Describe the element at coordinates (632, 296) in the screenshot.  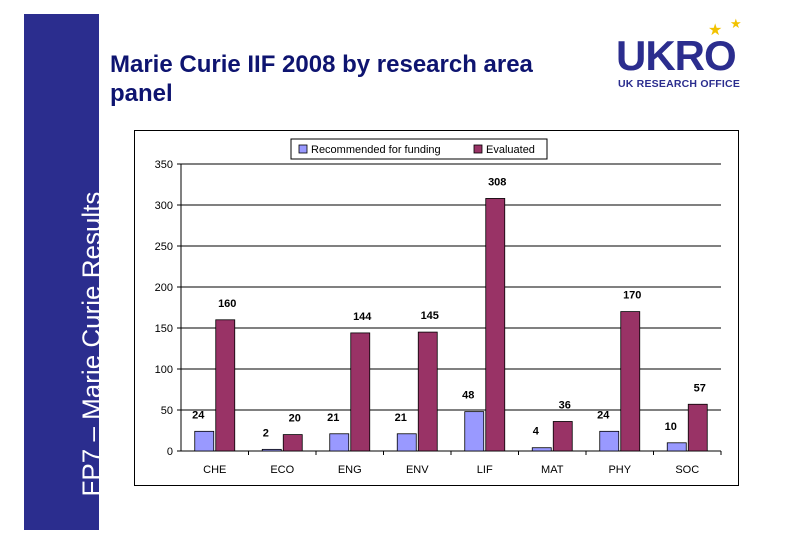
I see `data-label: 170` at that location.